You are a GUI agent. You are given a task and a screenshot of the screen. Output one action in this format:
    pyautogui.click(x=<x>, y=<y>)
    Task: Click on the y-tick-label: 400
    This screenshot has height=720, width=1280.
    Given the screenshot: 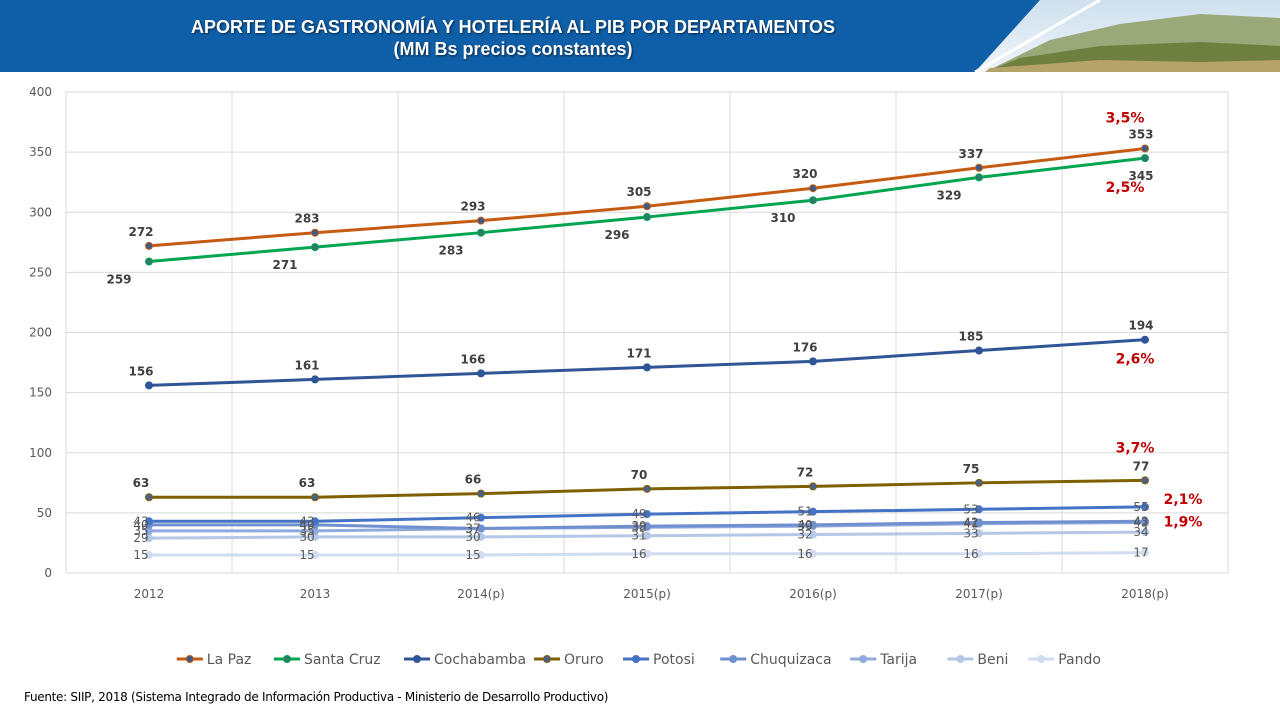 What is the action you would take?
    pyautogui.click(x=40, y=92)
    